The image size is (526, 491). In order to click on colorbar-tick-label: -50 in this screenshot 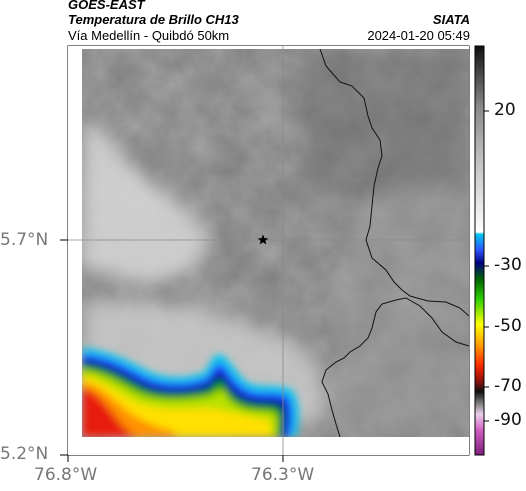, I will do `click(508, 326)`.